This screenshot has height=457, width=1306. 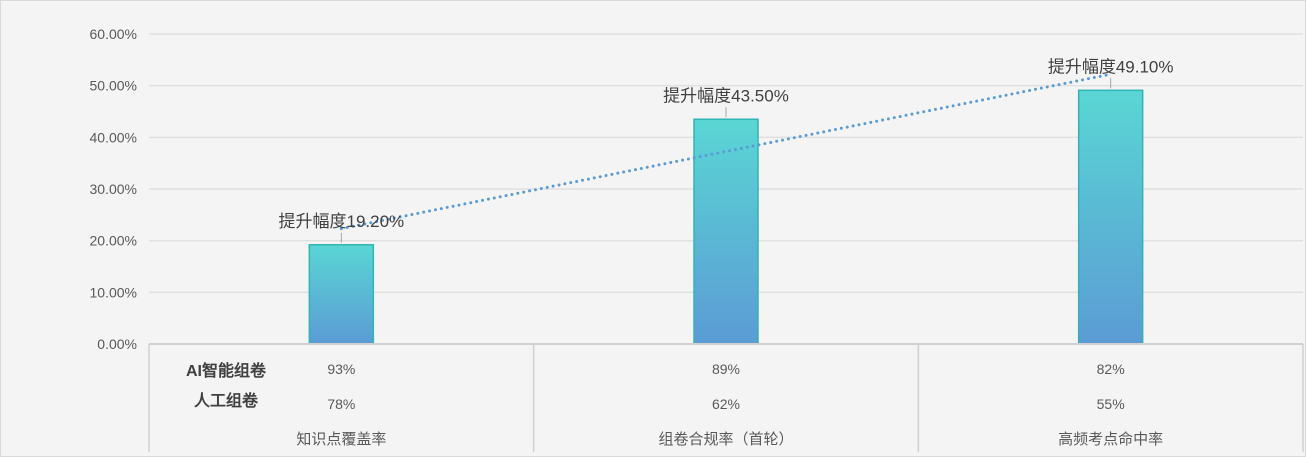 I want to click on data-label: 提升幅度43.50%, so click(x=726, y=95).